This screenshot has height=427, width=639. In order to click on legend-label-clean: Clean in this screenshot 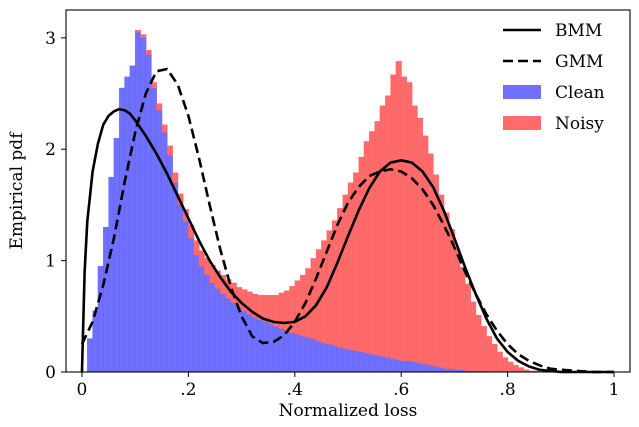, I will do `click(580, 93)`.